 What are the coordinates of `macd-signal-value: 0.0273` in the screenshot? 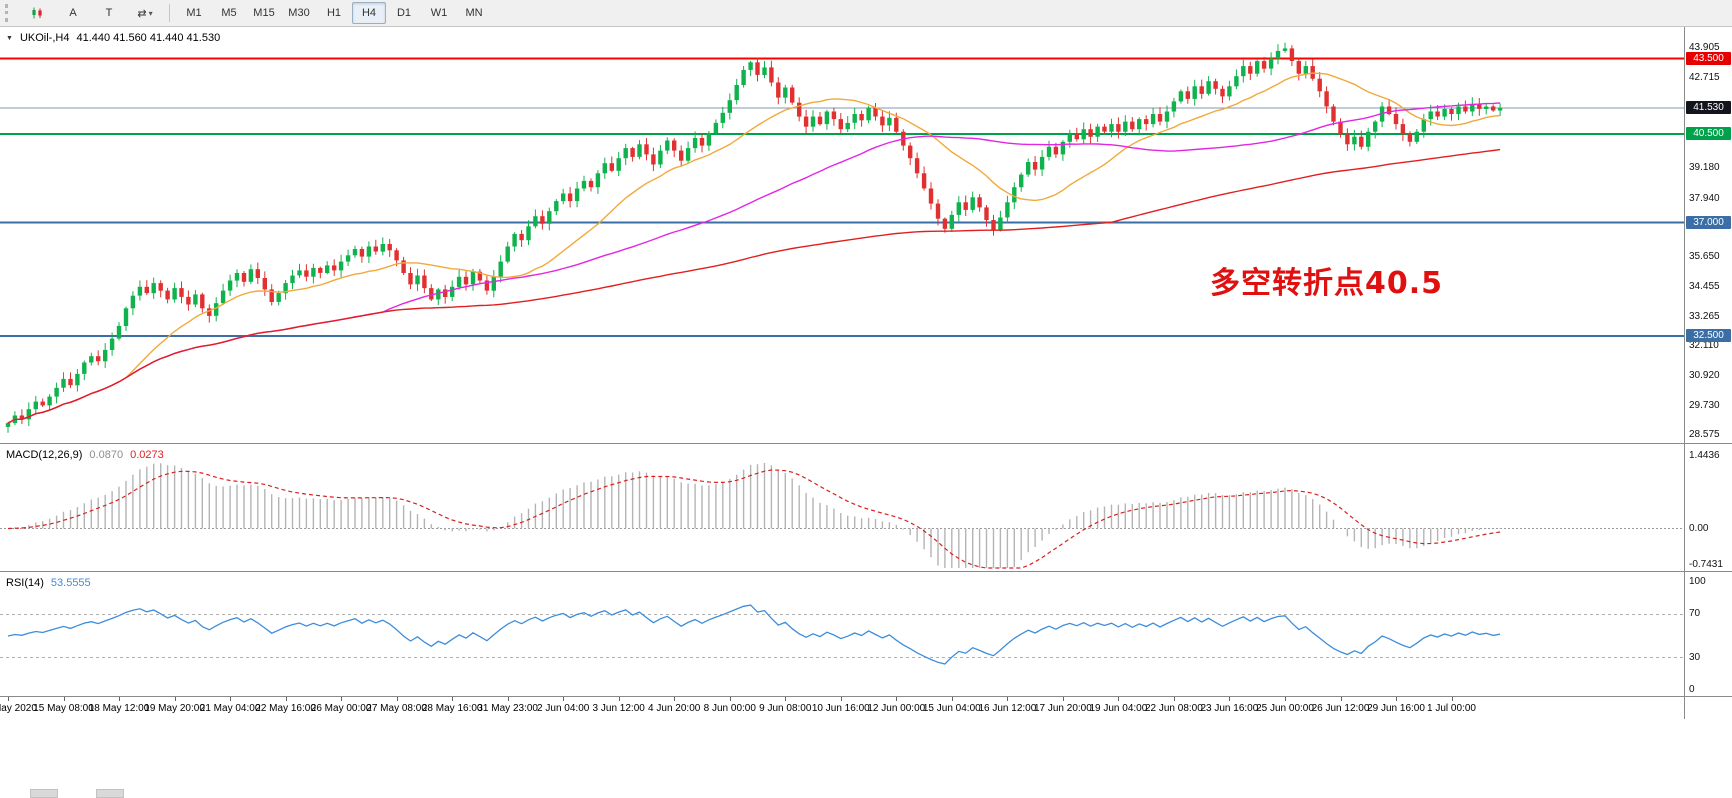 It's located at (147, 455).